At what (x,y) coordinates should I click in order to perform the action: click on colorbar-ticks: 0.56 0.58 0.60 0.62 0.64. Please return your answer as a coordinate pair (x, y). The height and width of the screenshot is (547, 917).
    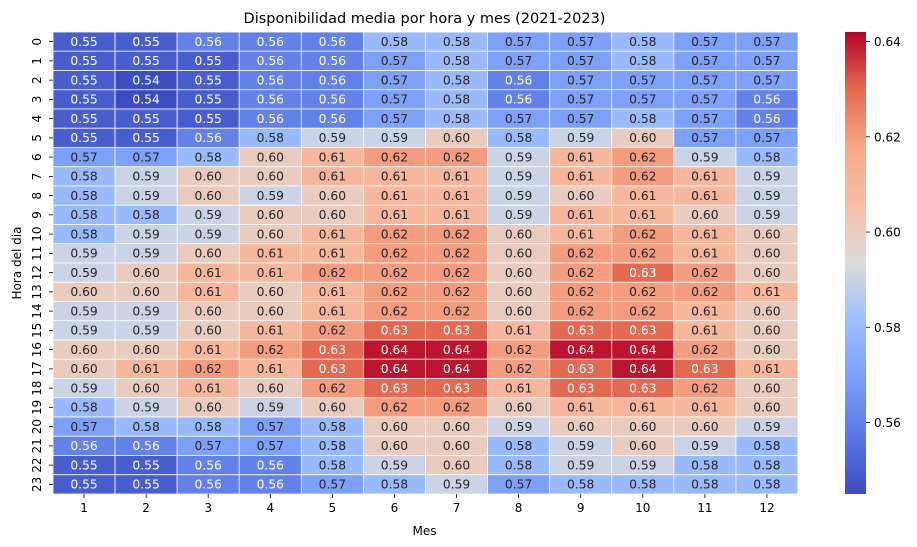
    Looking at the image, I should click on (883, 232).